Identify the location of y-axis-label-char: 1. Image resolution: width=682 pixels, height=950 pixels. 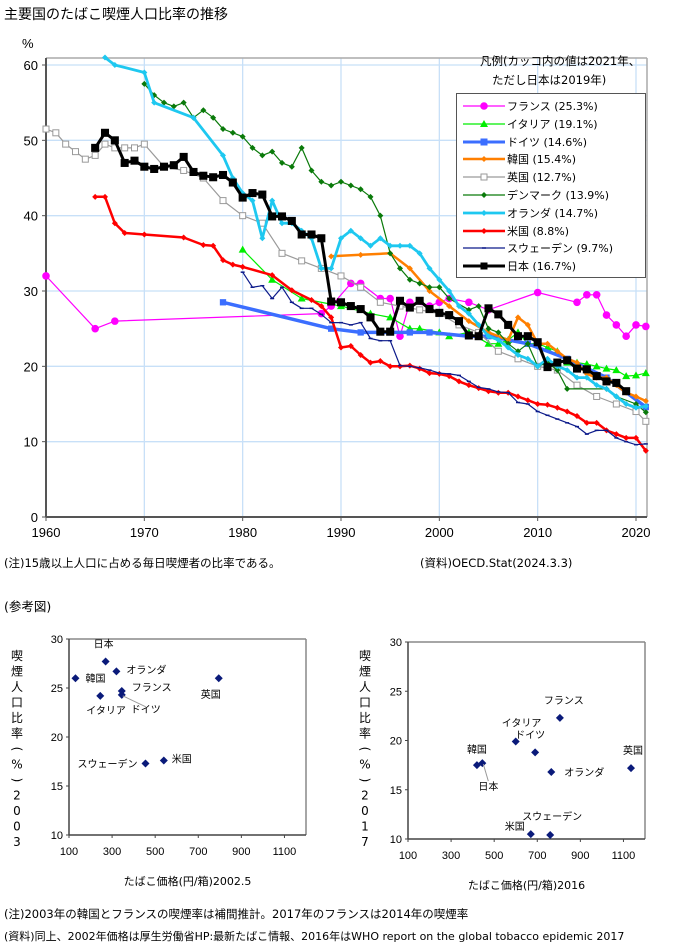
(365, 827).